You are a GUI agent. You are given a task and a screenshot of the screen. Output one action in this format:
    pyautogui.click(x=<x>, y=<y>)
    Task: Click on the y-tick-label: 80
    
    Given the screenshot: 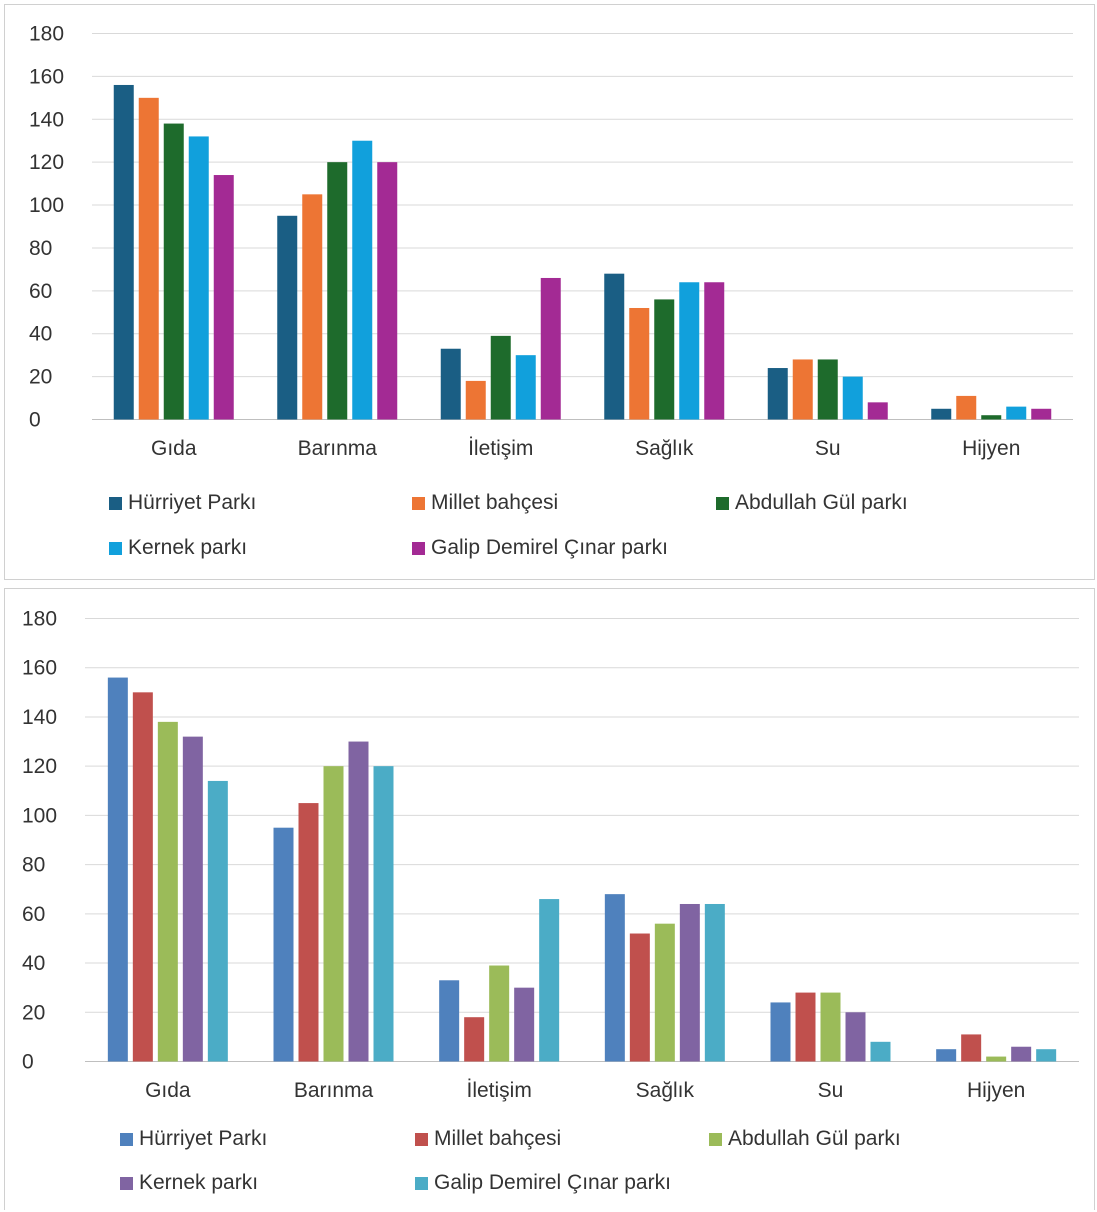 What is the action you would take?
    pyautogui.click(x=40, y=248)
    